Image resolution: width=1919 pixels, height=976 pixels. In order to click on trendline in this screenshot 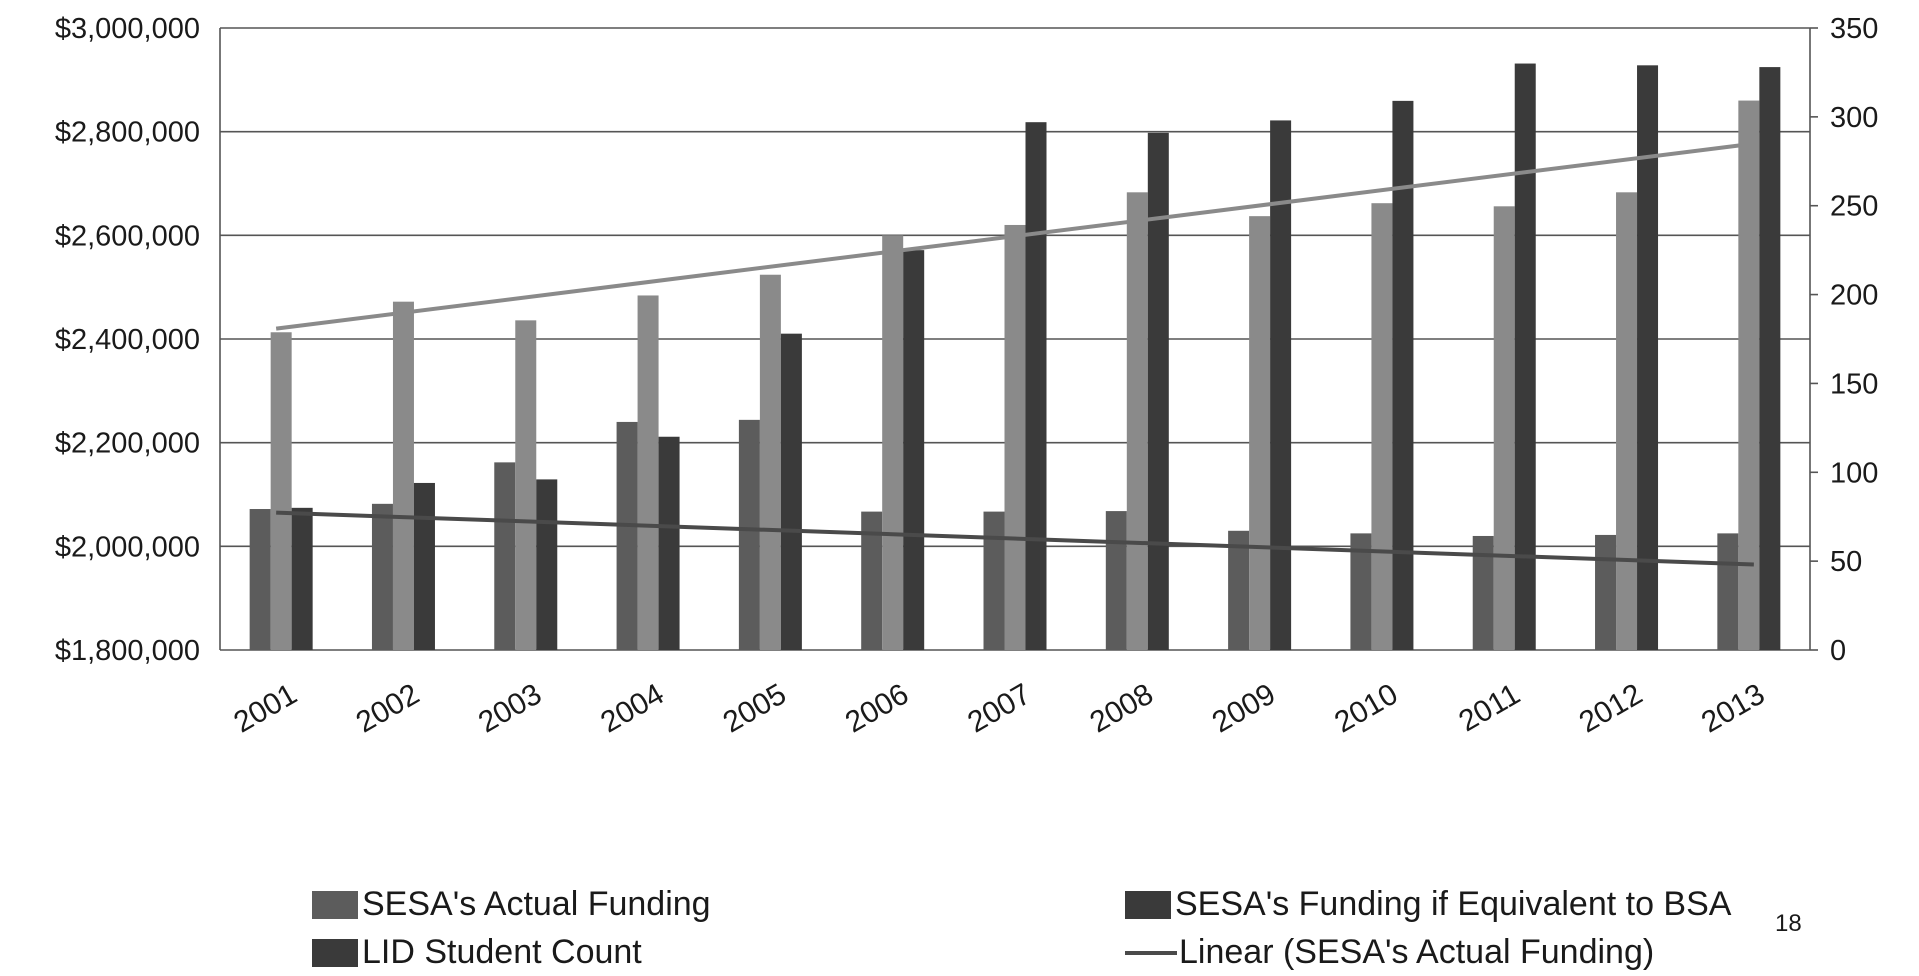, I will do `click(1015, 538)`.